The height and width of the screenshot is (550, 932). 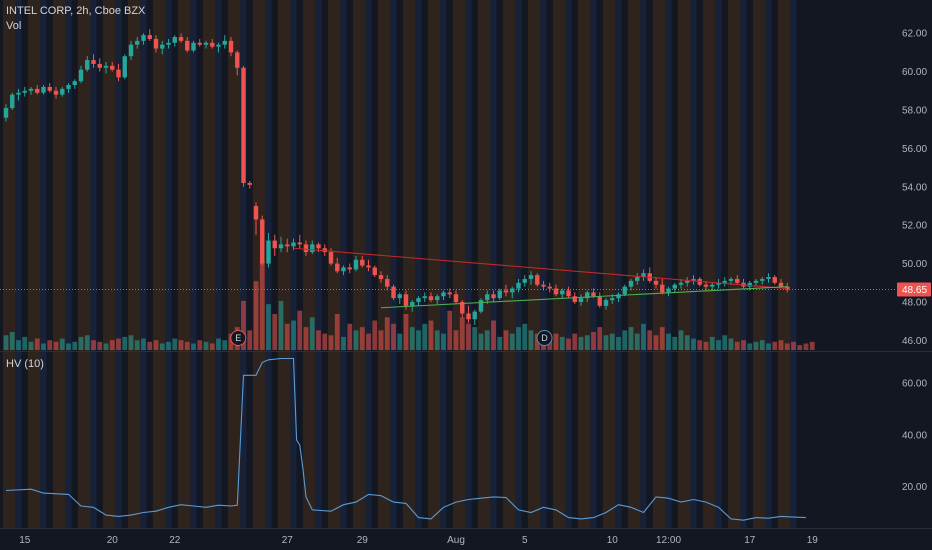 What do you see at coordinates (238, 338) in the screenshot?
I see `event-marker-e: E` at bounding box center [238, 338].